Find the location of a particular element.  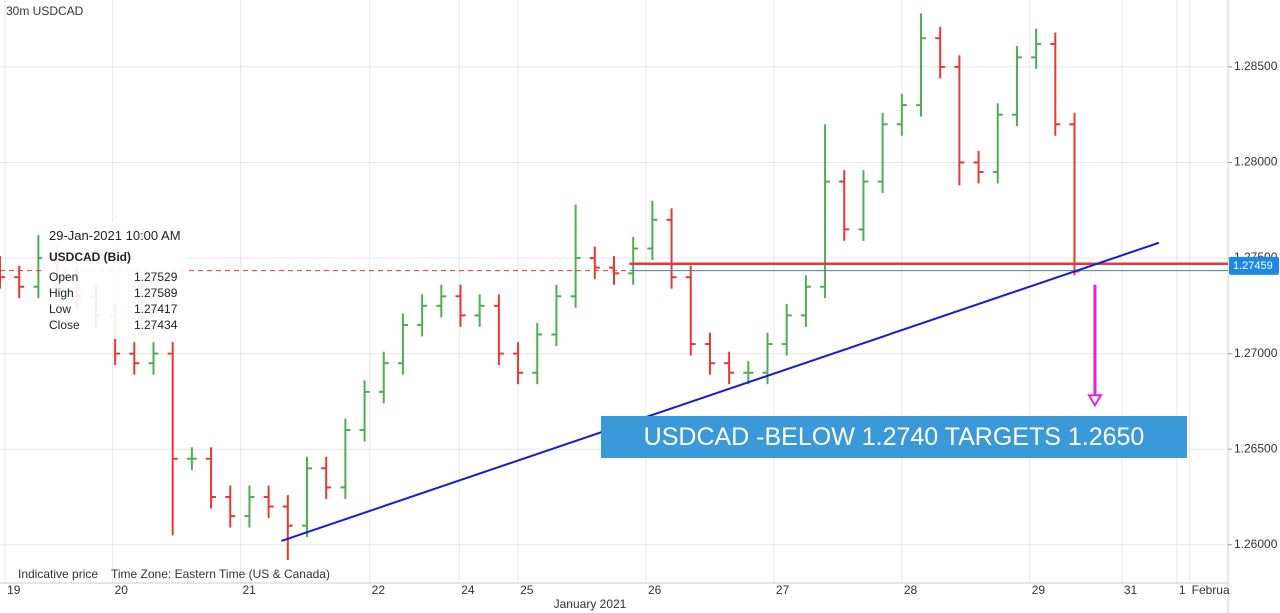

x-tick-label: 25 is located at coordinates (527, 590).